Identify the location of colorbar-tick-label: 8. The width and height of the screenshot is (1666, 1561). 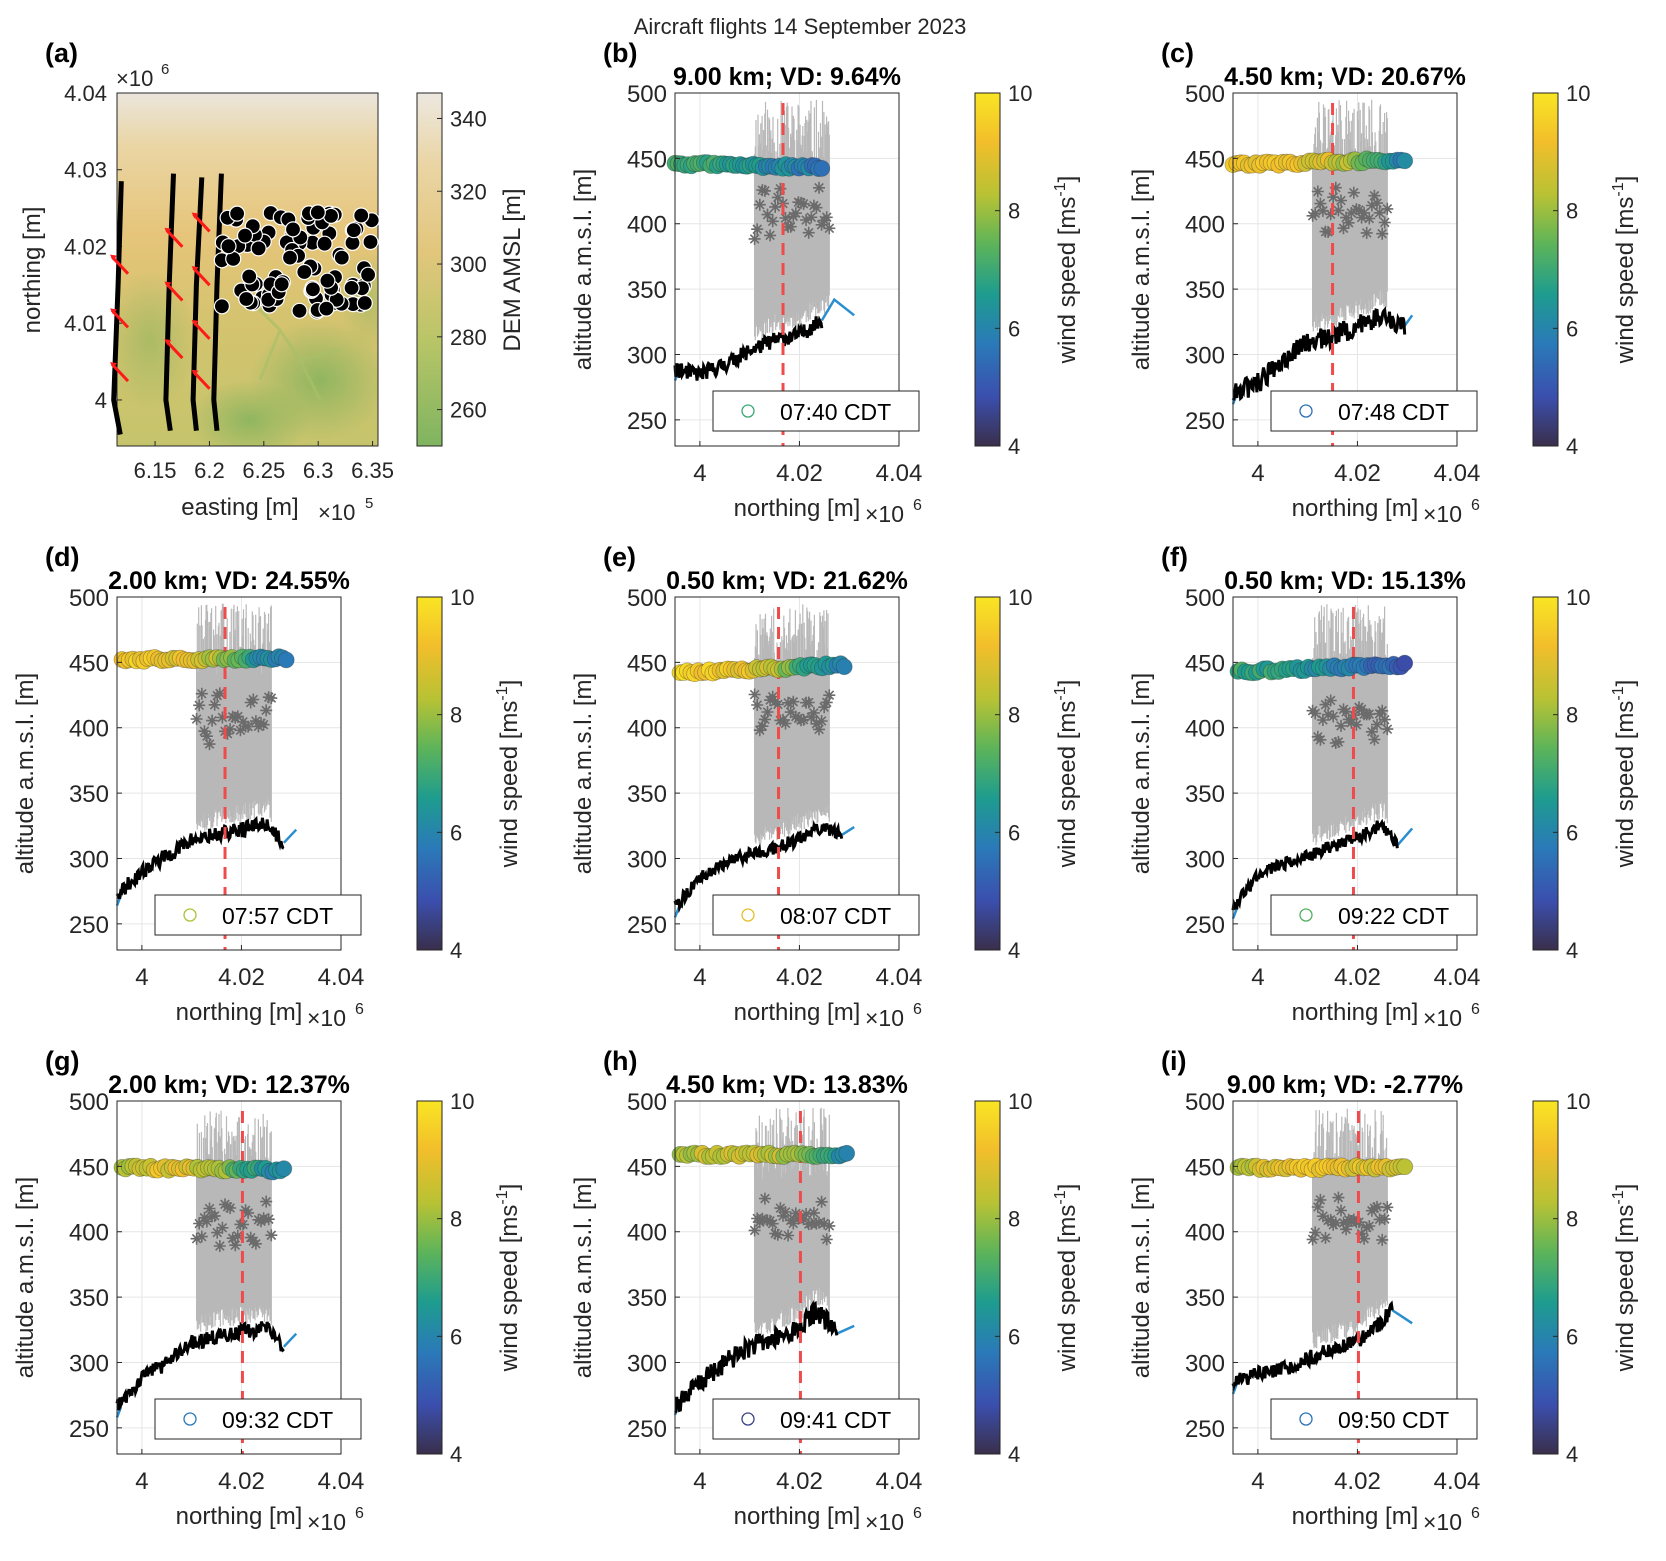
(1014, 211).